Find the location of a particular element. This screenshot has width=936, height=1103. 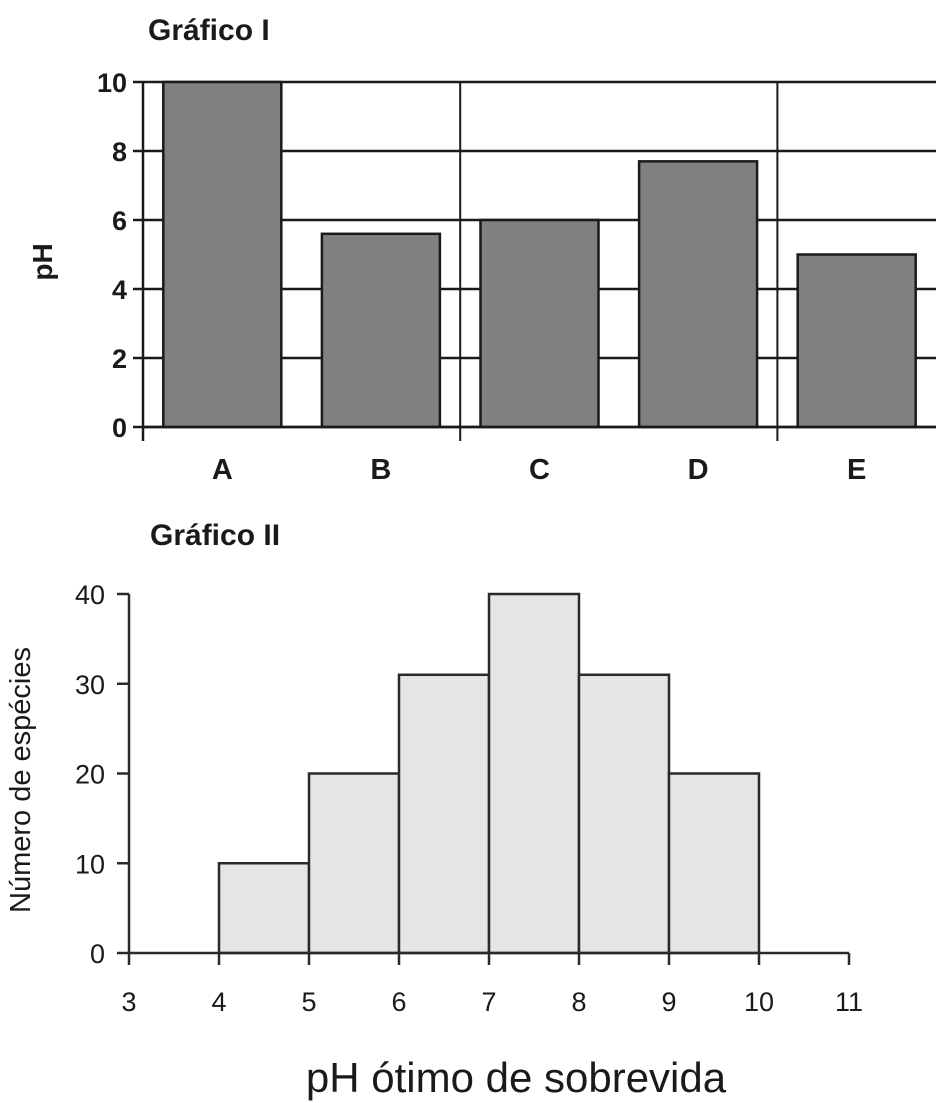

chart2-x-tick-label: 5 is located at coordinates (308, 1002).